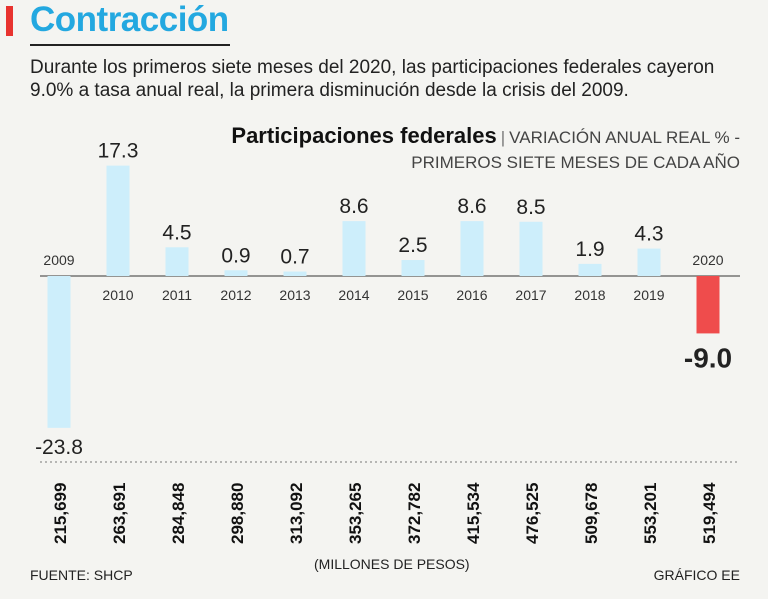 This screenshot has width=768, height=599. Describe the element at coordinates (392, 564) in the screenshot. I see `units-label: (MILLONES DE PESOS)` at that location.